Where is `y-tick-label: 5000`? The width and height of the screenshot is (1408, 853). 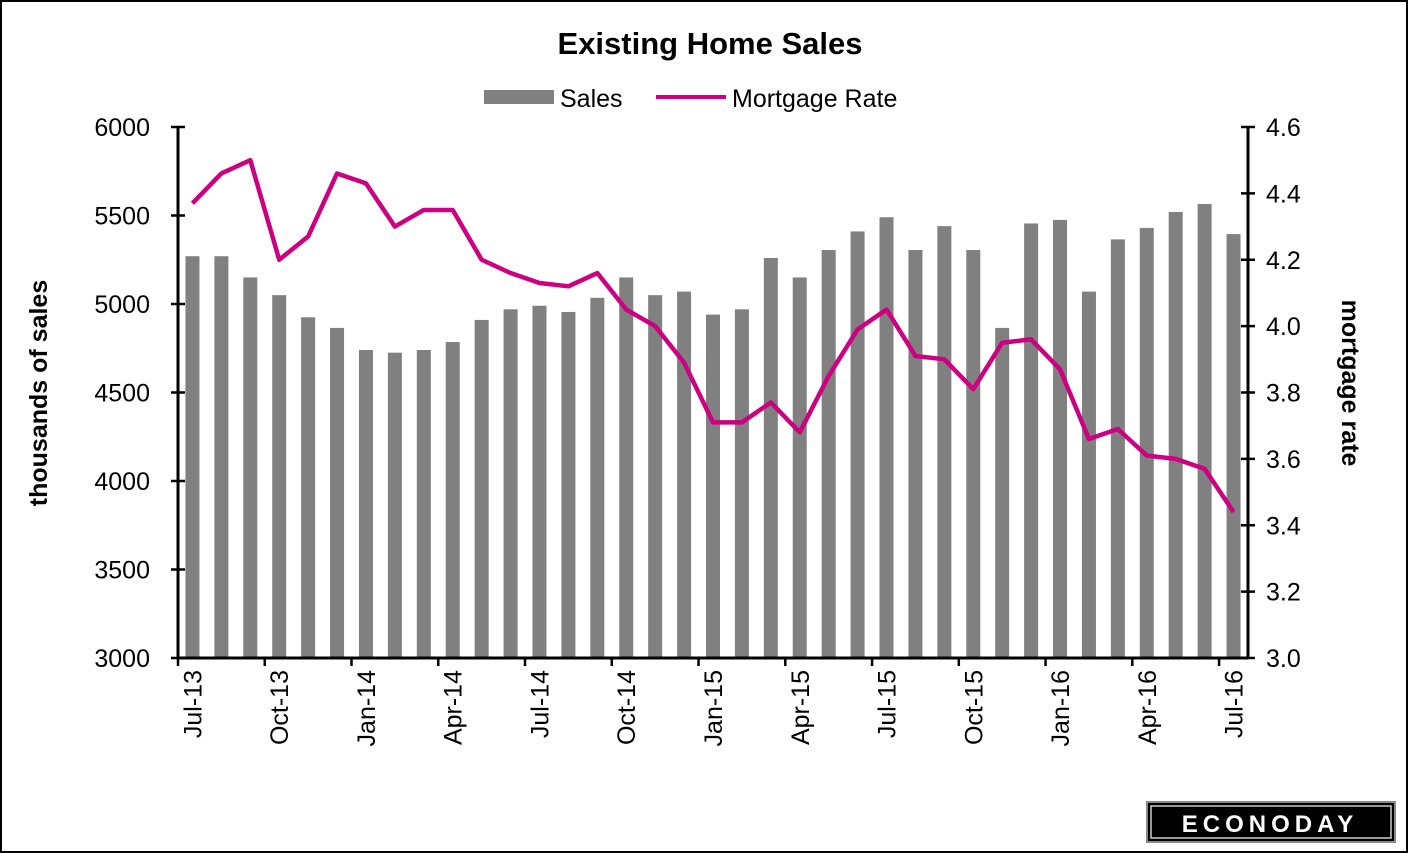 y-tick-label: 5000 is located at coordinates (122, 305).